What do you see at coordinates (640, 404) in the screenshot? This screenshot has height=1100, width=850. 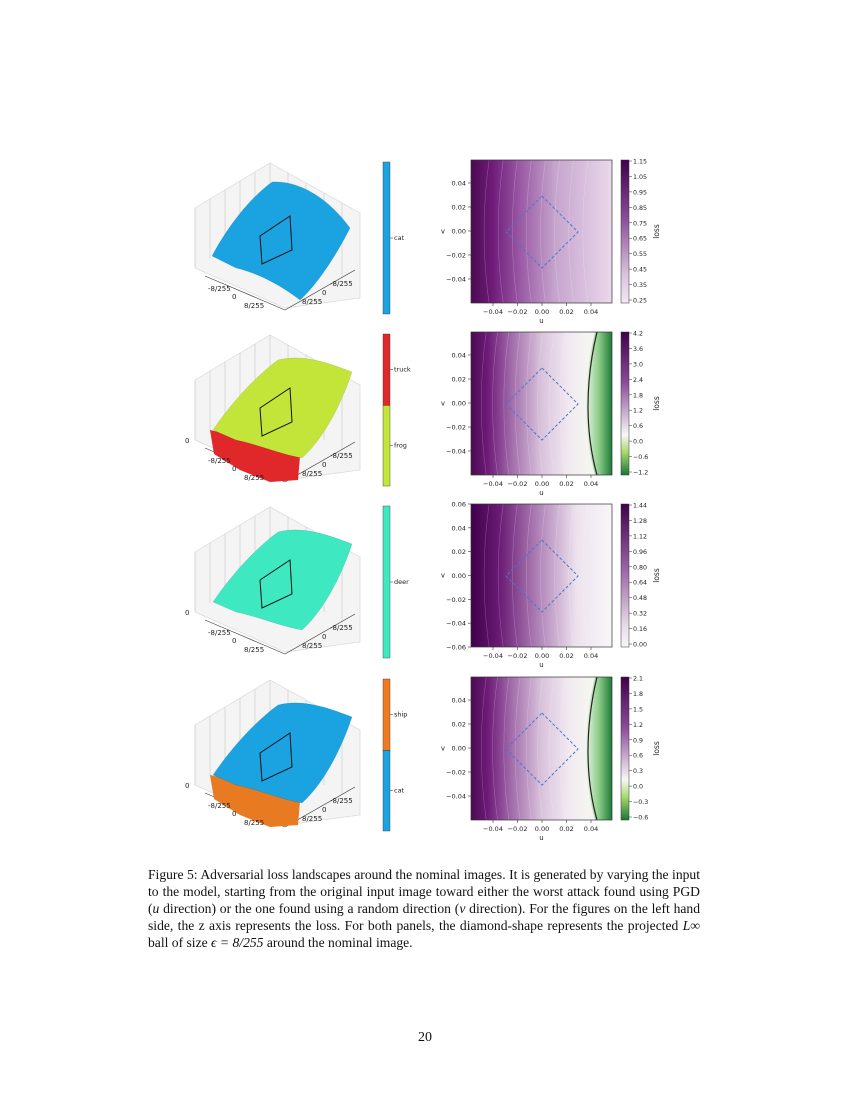 I see `colorbar: 4.2 3.6 3.0 2.4 1.8 1.2 0.6 0.0 −0.6 −1.2 loss` at bounding box center [640, 404].